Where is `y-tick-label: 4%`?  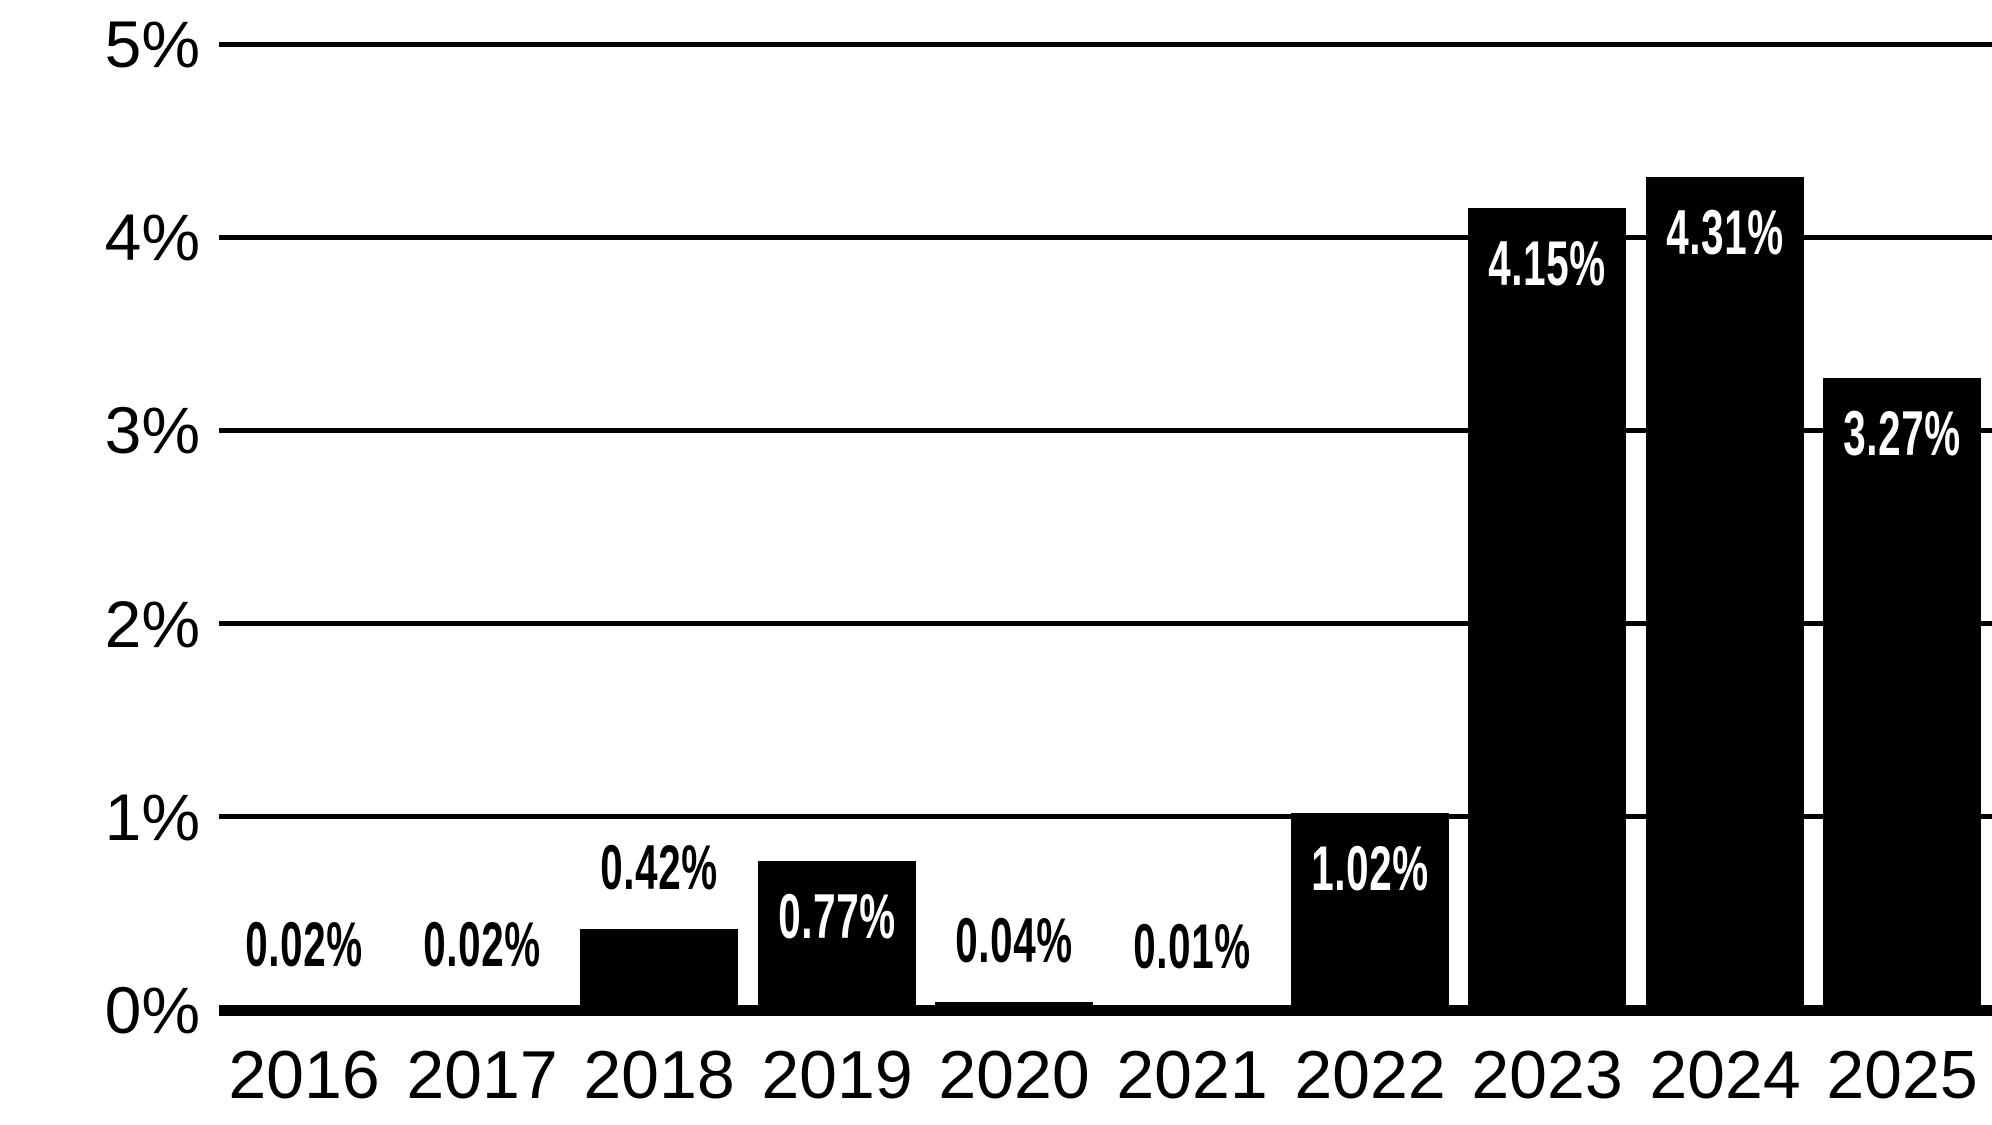
y-tick-label: 4% is located at coordinates (152, 237).